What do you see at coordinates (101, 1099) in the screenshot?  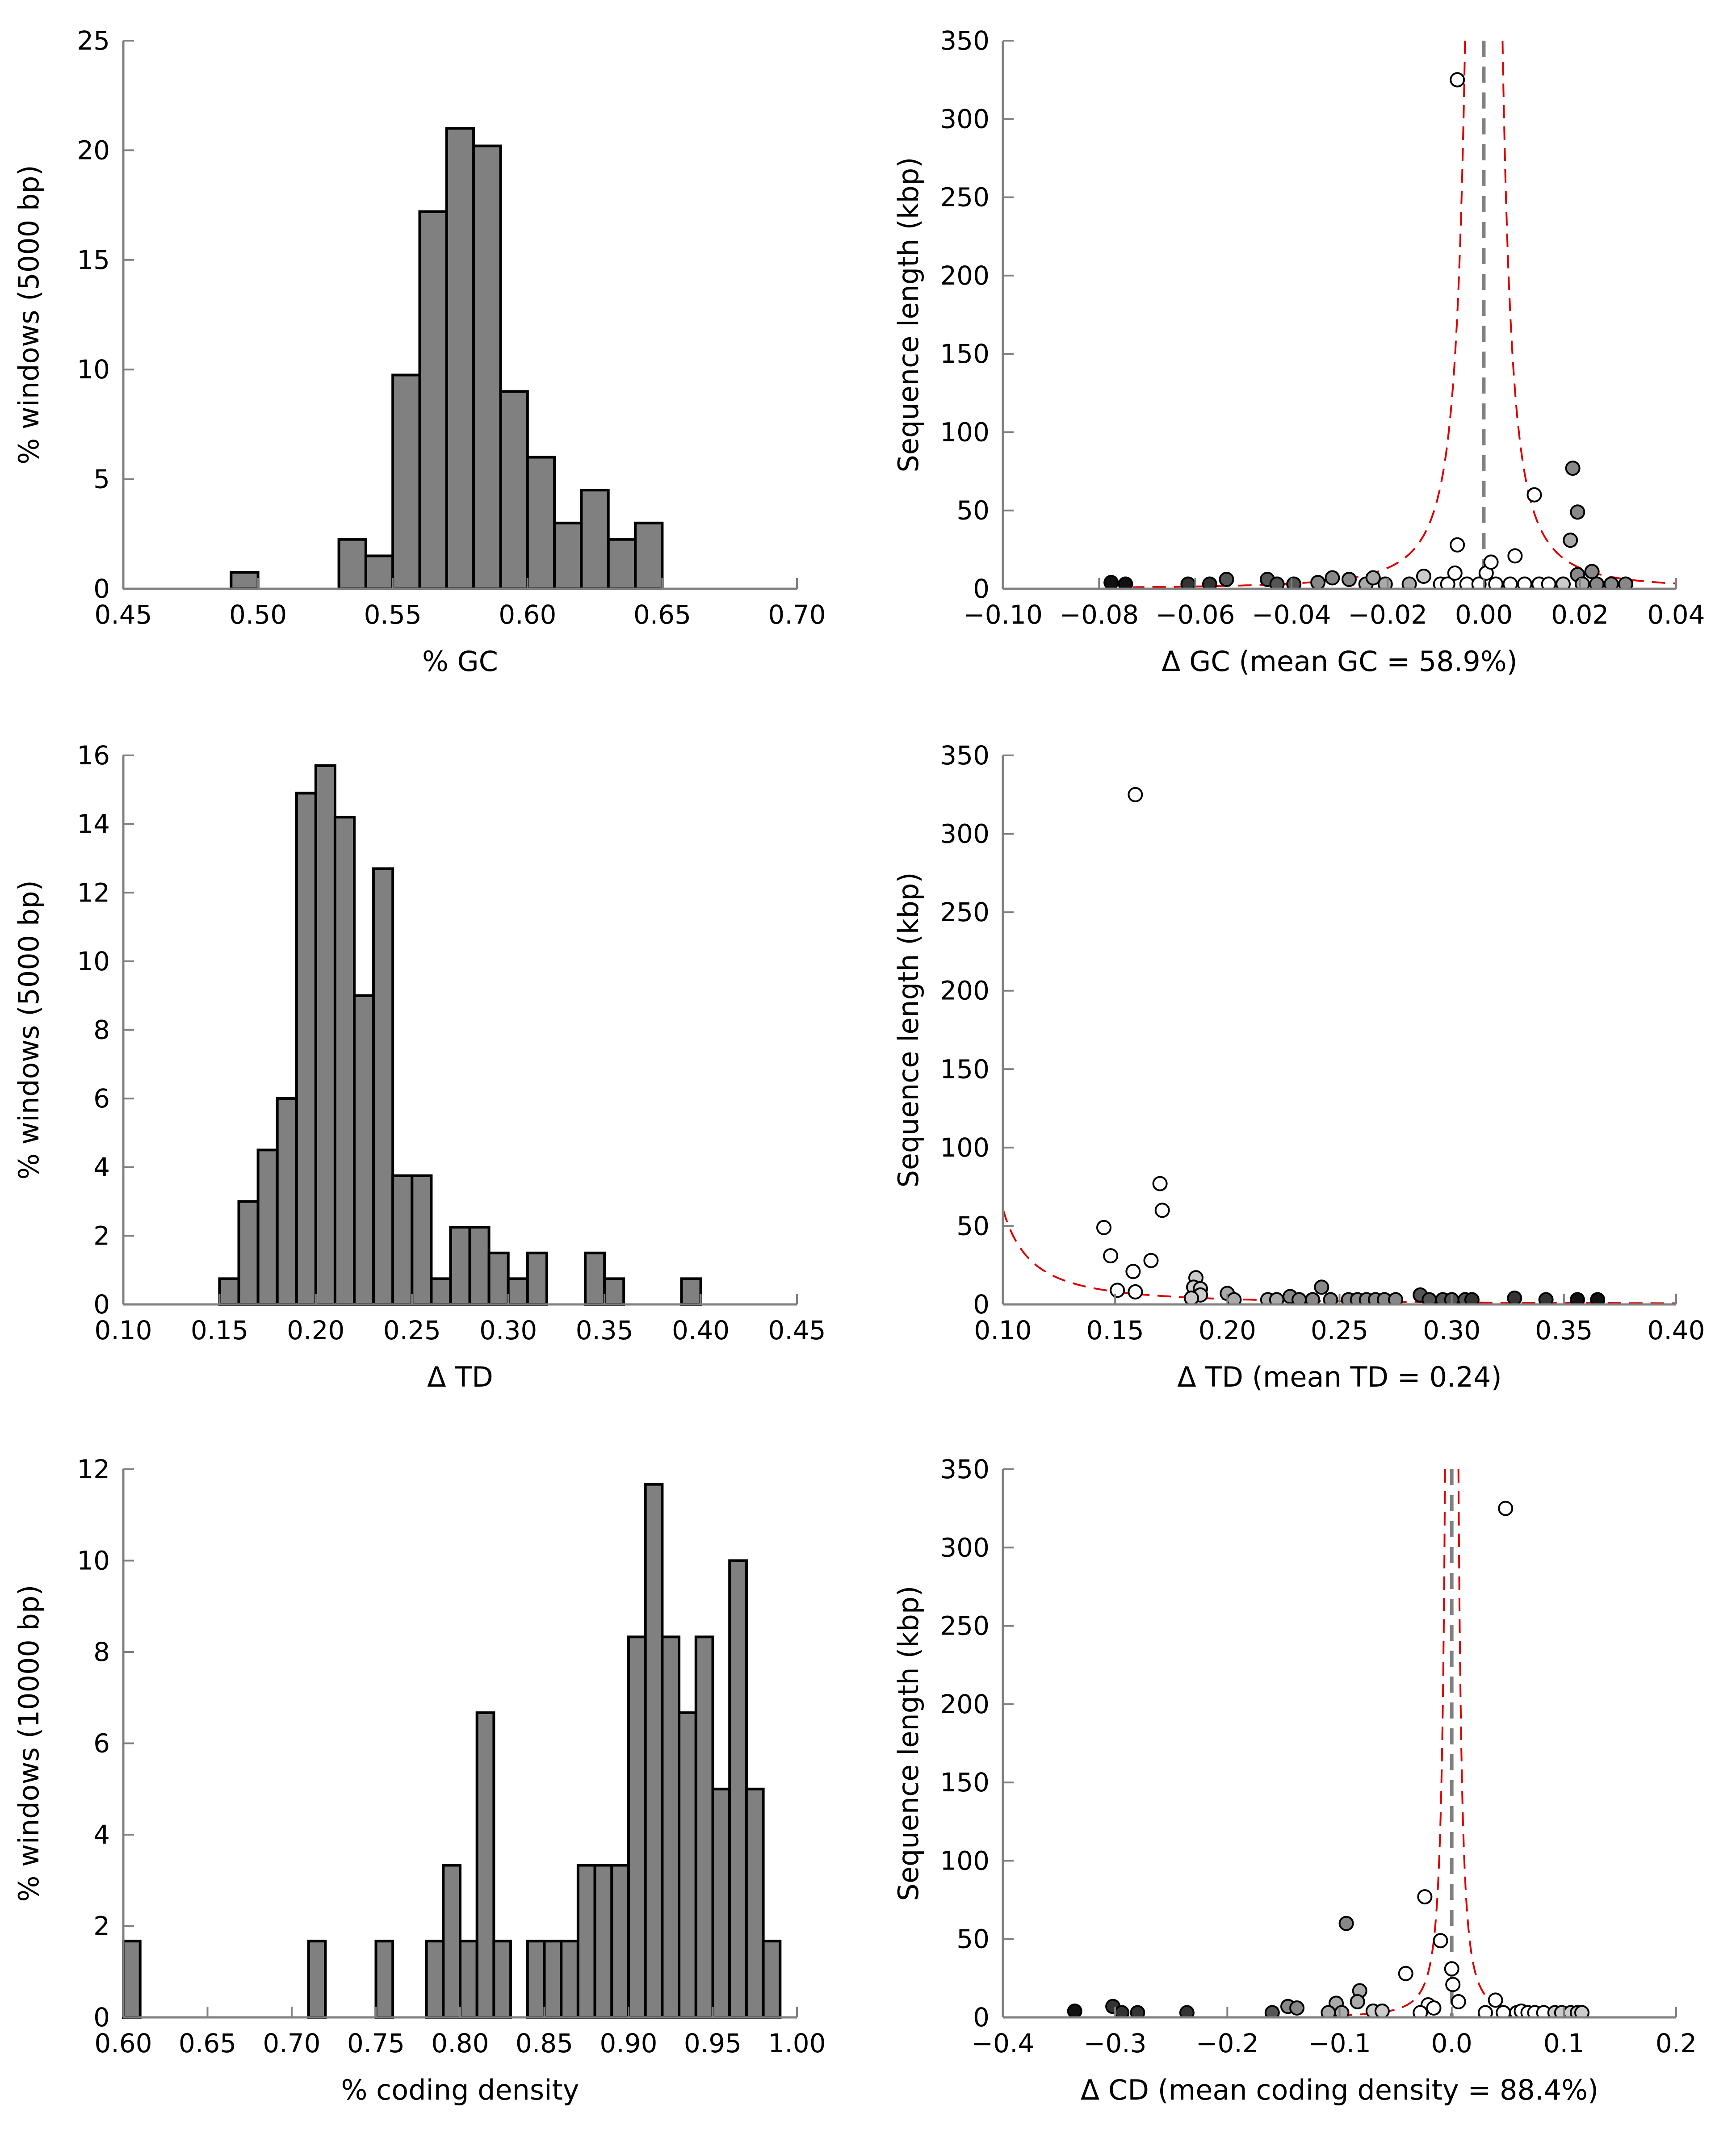 I see `y-tick-label: 6` at bounding box center [101, 1099].